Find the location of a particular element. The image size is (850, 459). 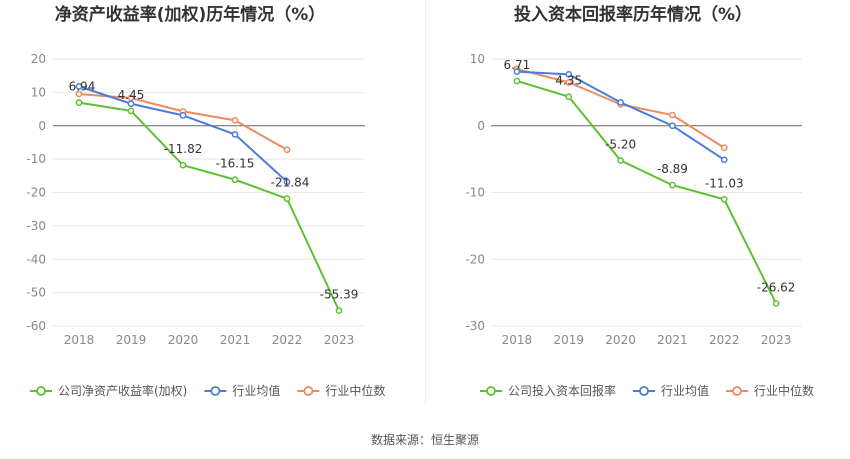

data-label: -11.82 is located at coordinates (183, 149).